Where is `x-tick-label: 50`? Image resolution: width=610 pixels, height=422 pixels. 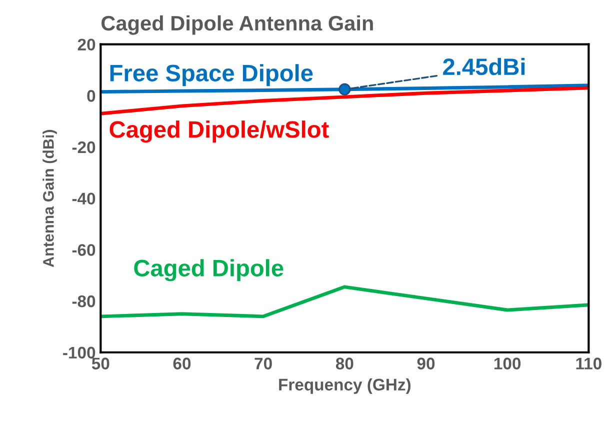
x-tick-label: 50 is located at coordinates (101, 364).